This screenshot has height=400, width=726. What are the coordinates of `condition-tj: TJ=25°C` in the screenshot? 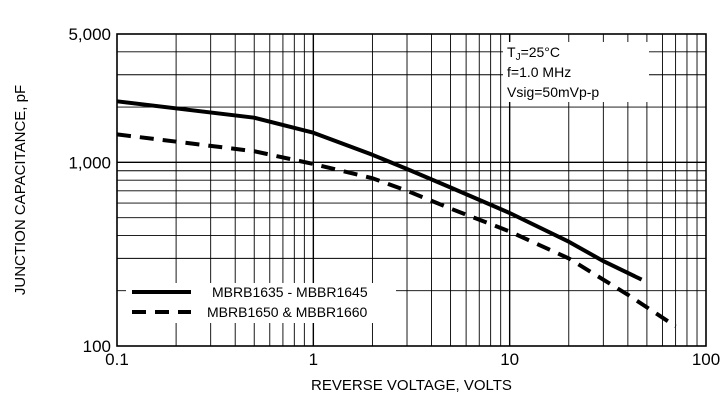 It's located at (533, 53).